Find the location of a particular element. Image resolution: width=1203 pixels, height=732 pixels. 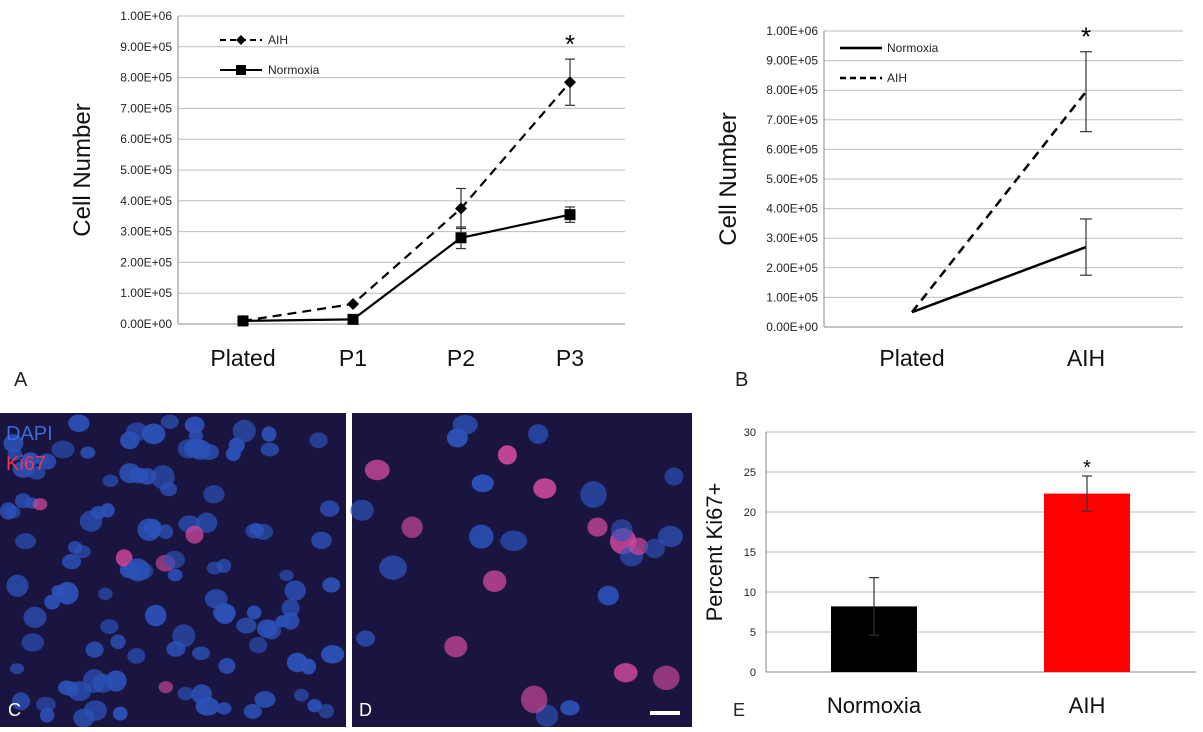

ki67-label: Ki67 is located at coordinates (26, 464).